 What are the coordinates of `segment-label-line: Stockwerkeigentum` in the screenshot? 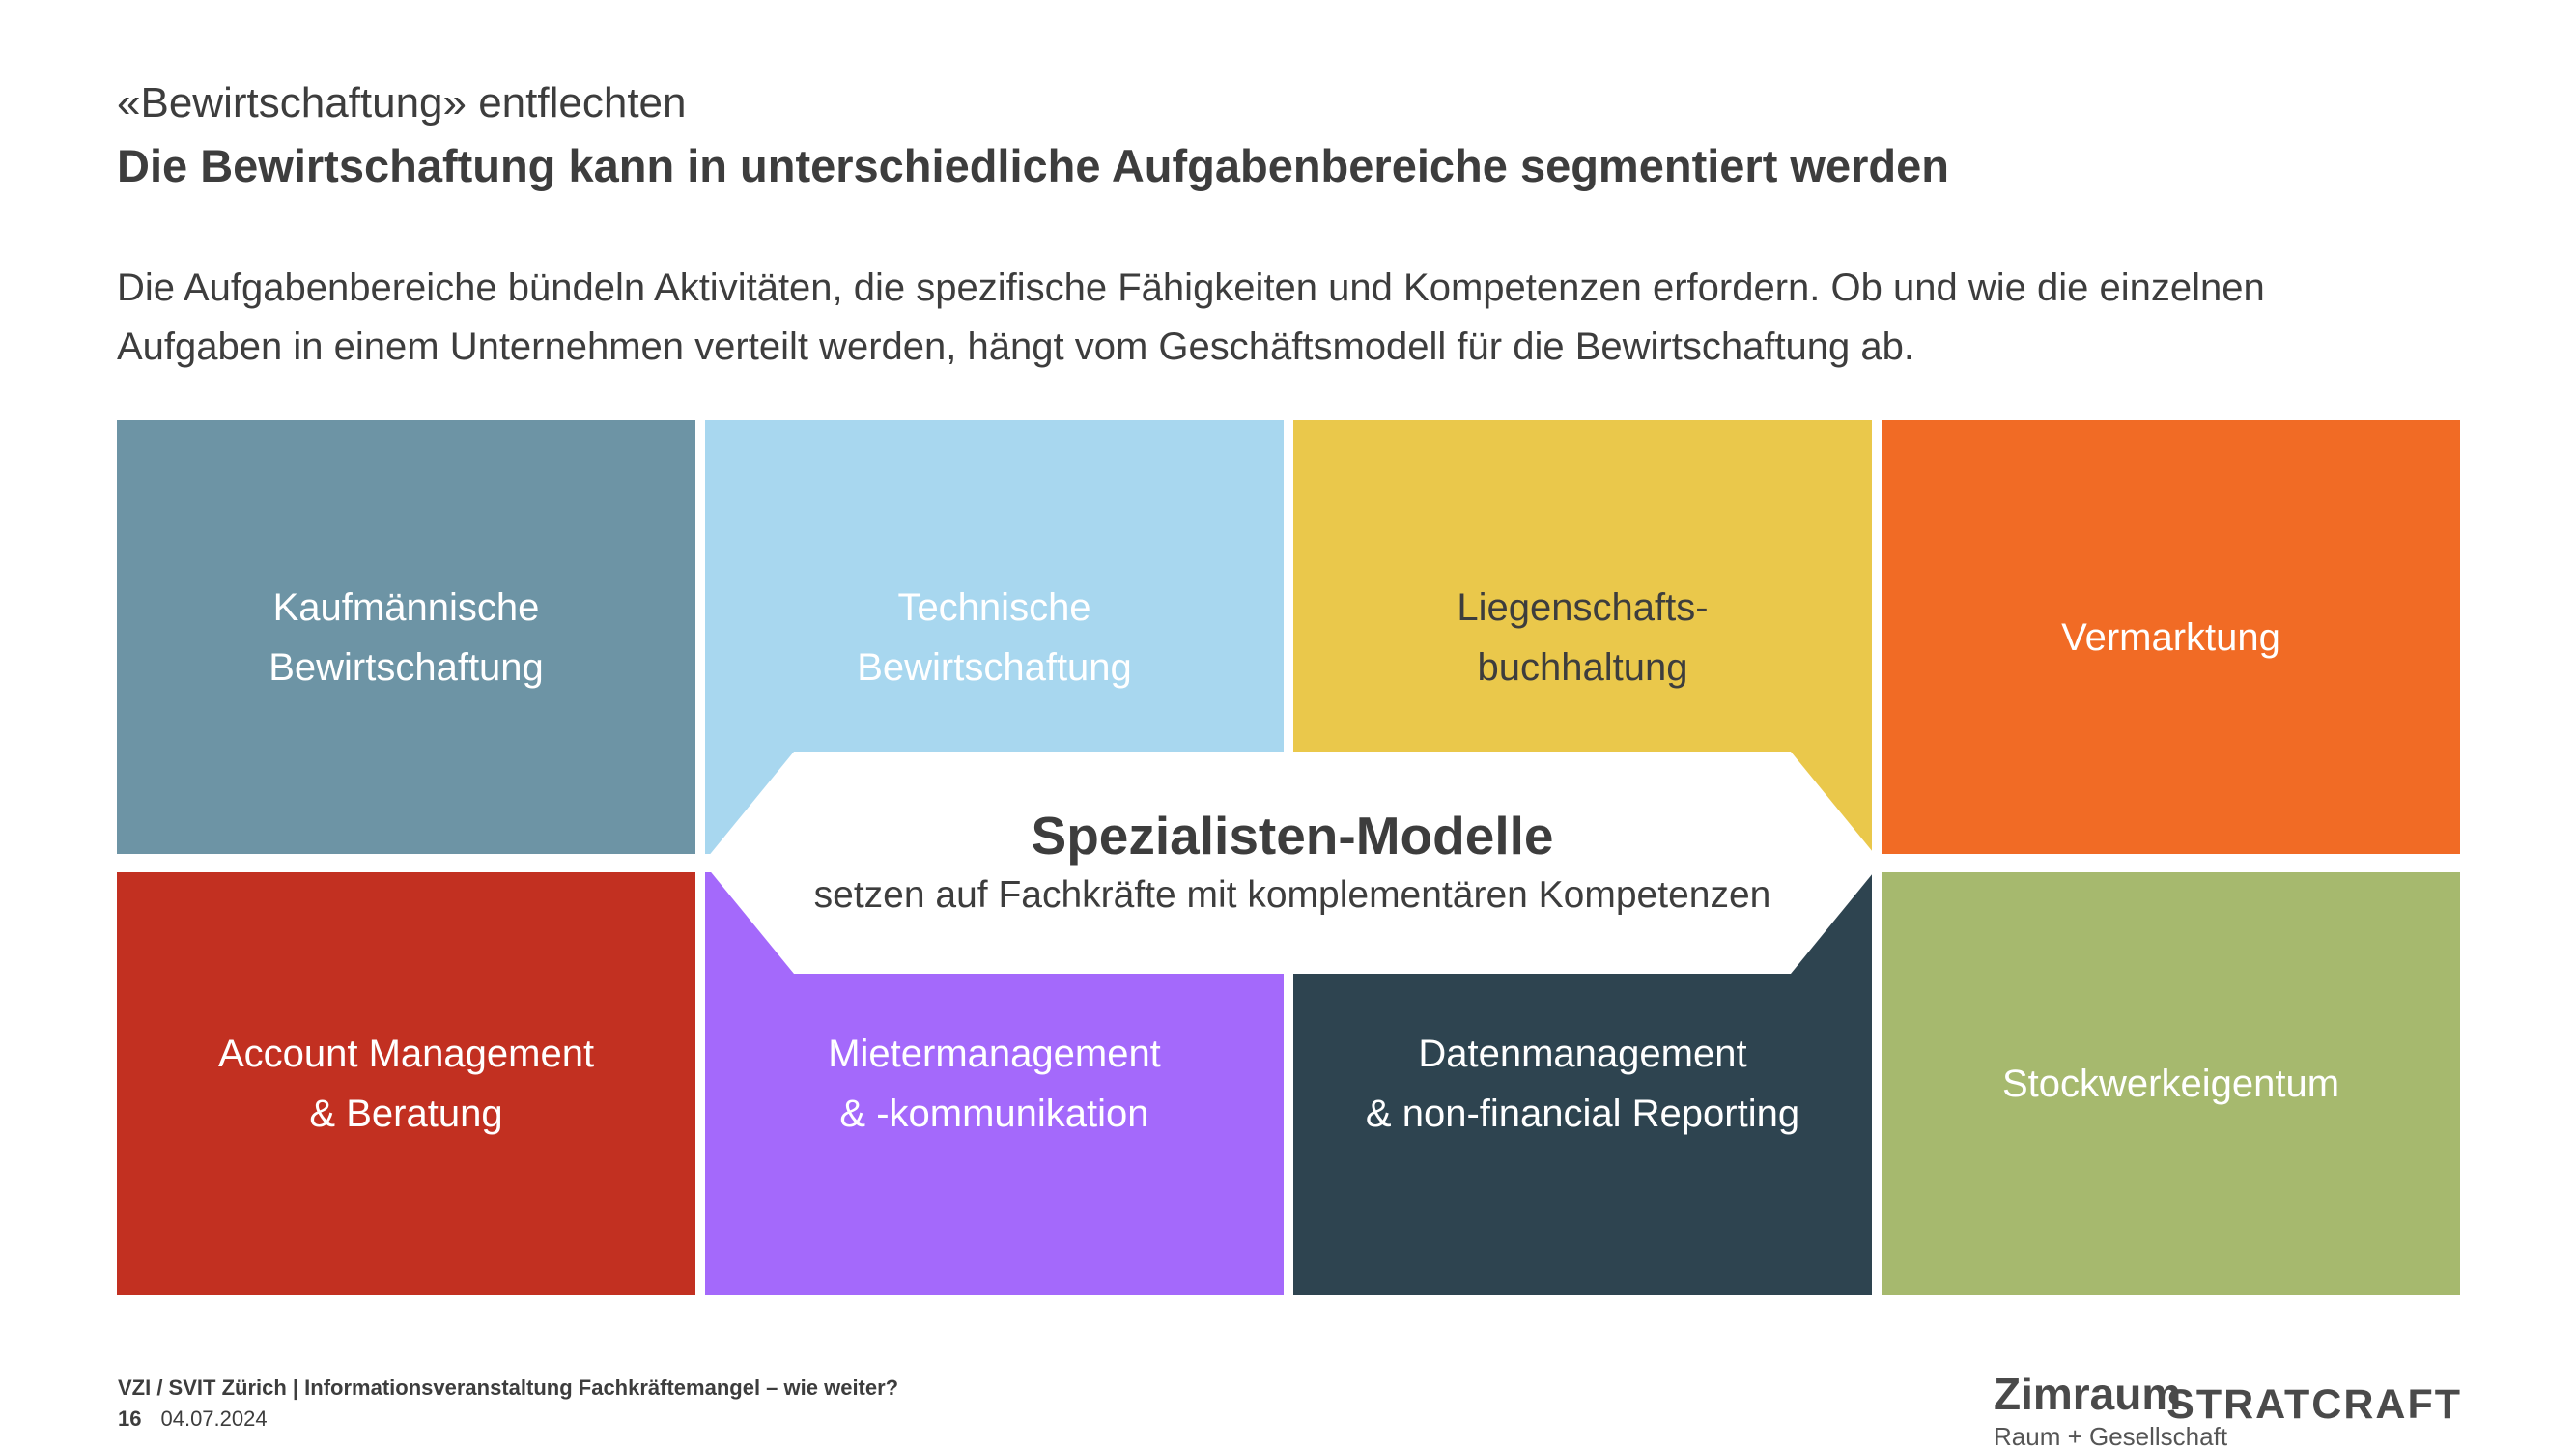 It's located at (2170, 1084).